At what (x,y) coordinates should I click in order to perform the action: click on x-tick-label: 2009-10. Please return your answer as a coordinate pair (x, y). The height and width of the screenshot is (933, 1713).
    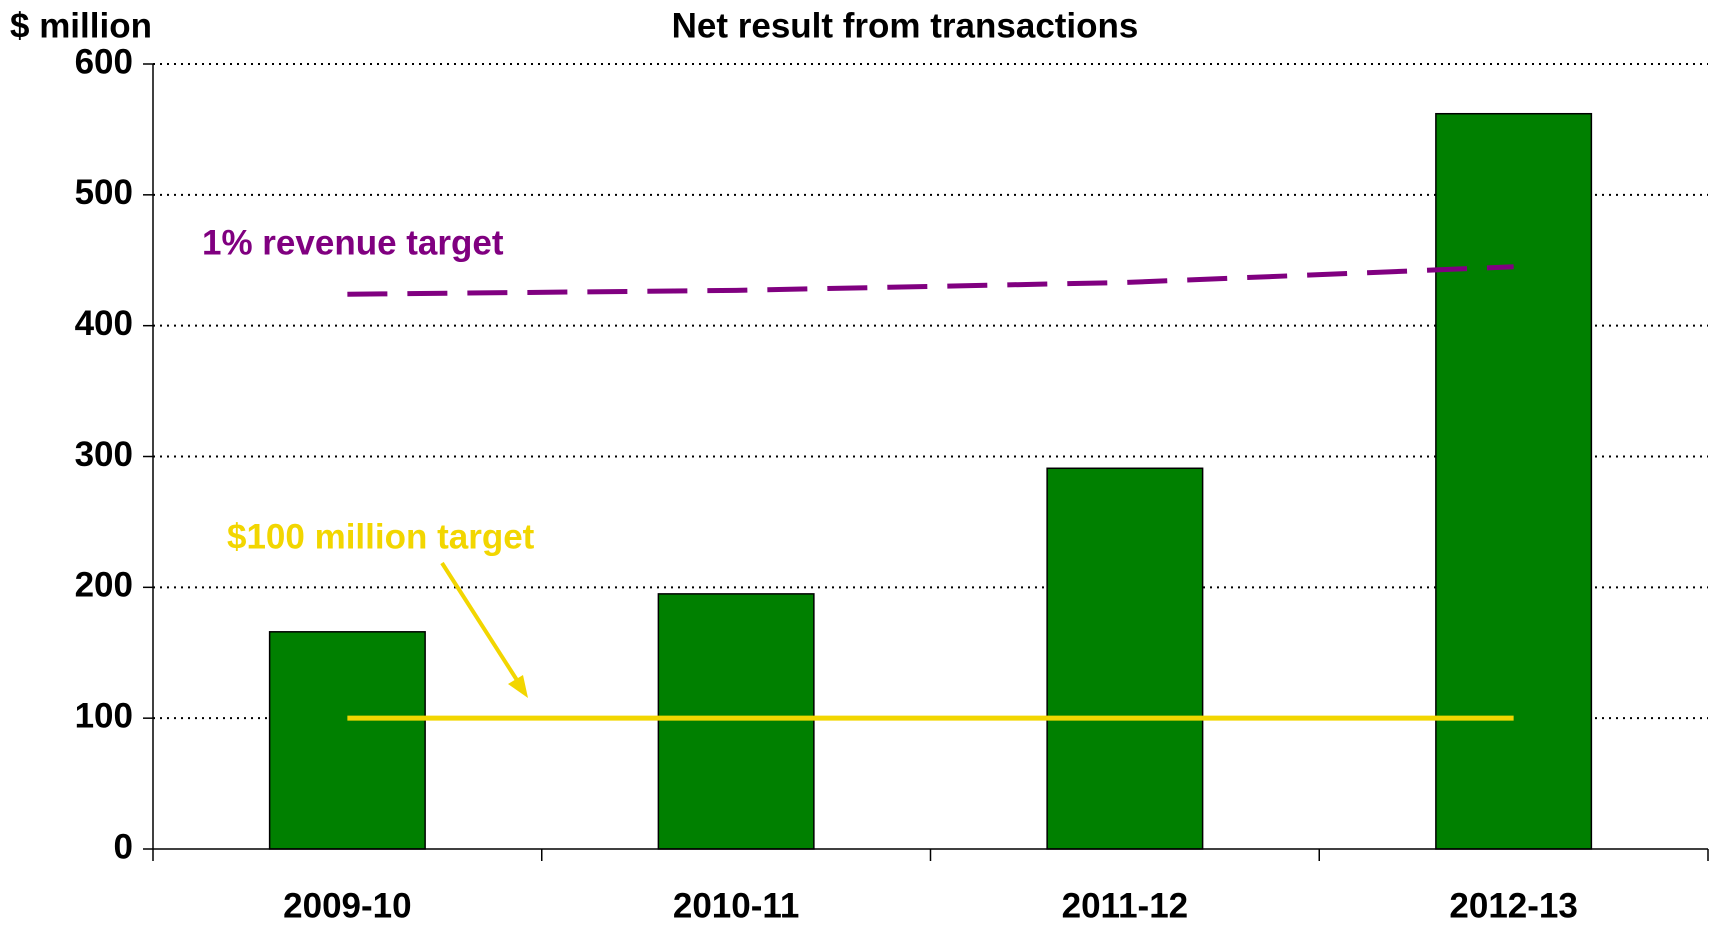
    Looking at the image, I should click on (347, 905).